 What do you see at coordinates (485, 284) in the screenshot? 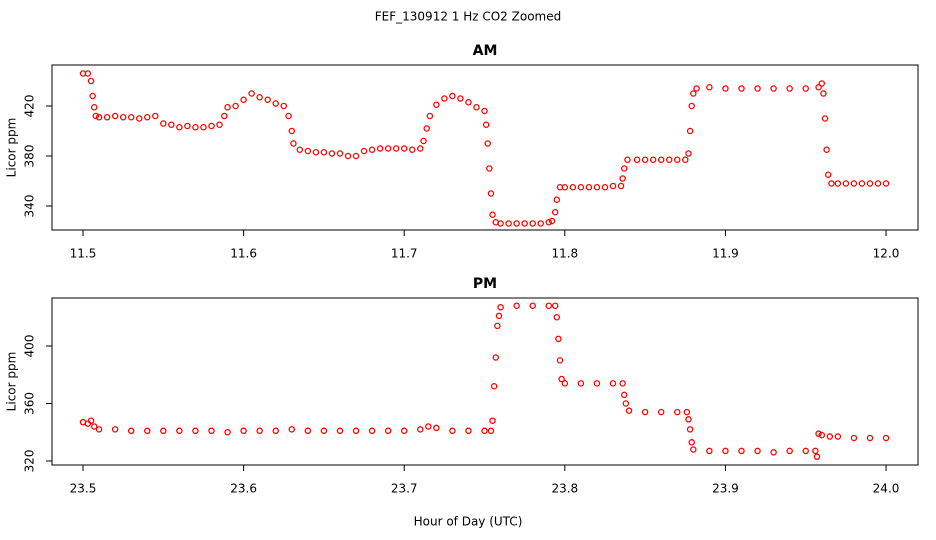
I see `panel-title: PM` at bounding box center [485, 284].